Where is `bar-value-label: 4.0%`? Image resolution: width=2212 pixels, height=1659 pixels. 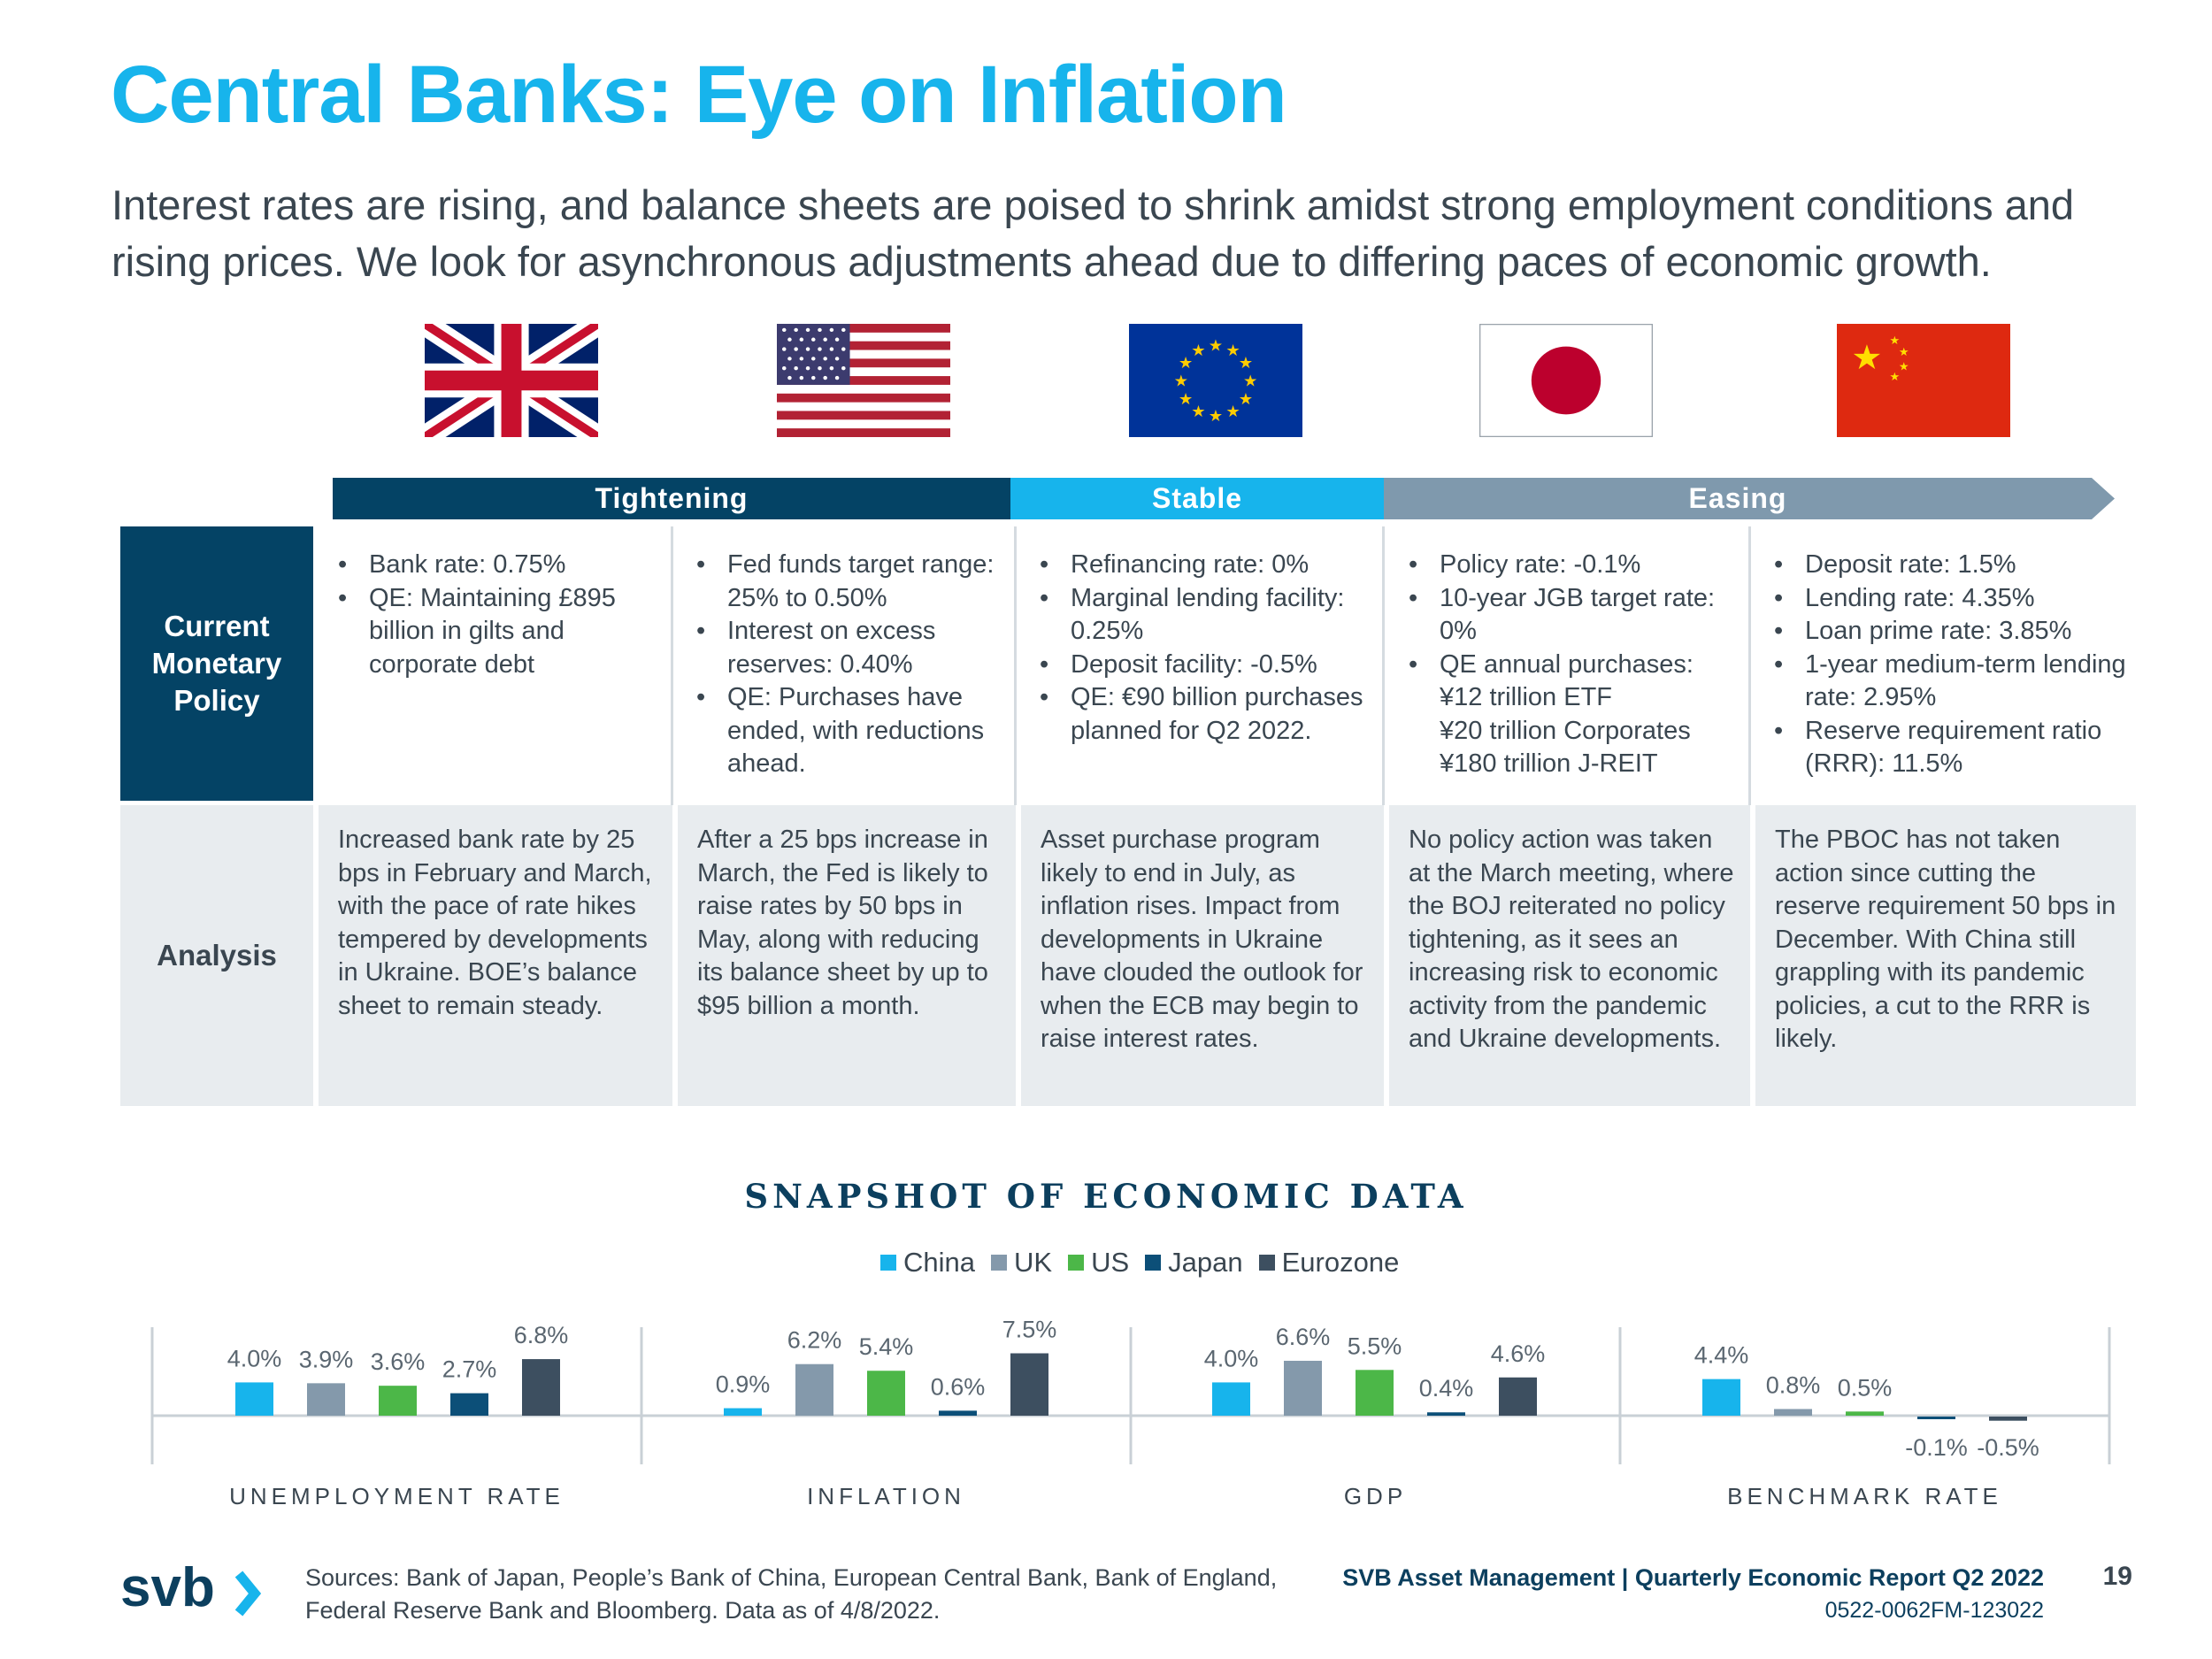
bar-value-label: 4.0% is located at coordinates (1231, 1358).